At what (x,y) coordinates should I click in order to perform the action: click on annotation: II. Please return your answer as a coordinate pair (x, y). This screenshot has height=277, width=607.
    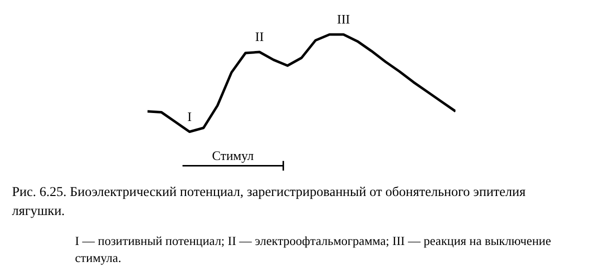
    Looking at the image, I should click on (259, 36).